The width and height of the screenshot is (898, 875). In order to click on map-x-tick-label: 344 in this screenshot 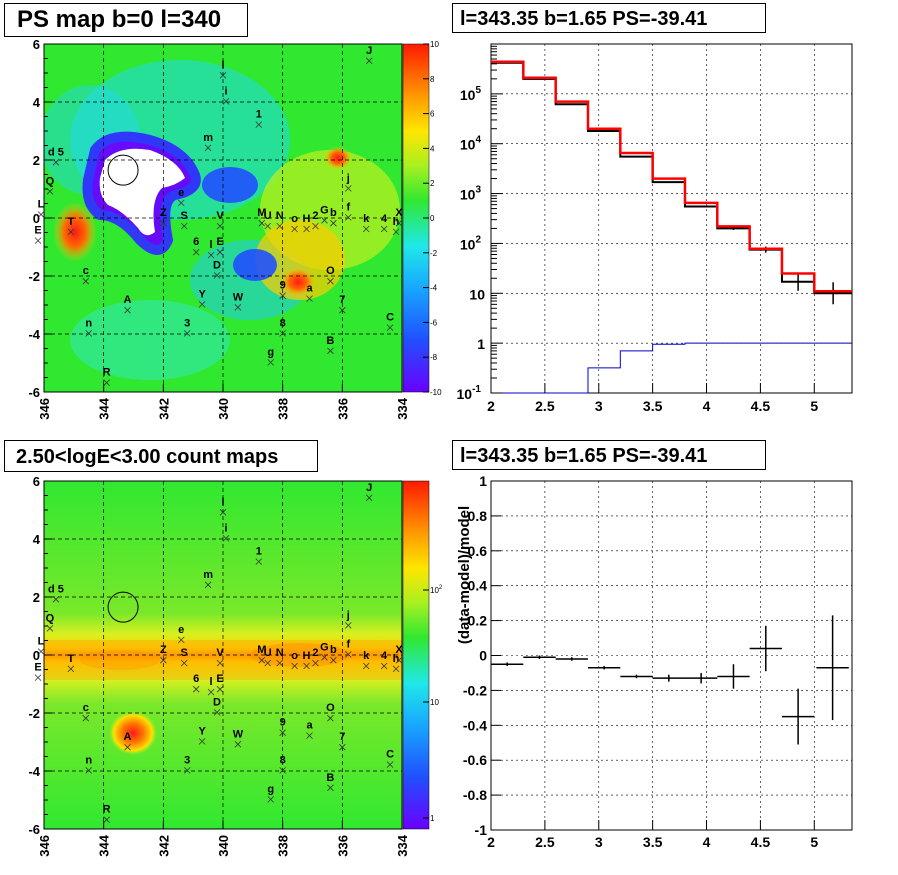, I will do `click(104, 408)`.